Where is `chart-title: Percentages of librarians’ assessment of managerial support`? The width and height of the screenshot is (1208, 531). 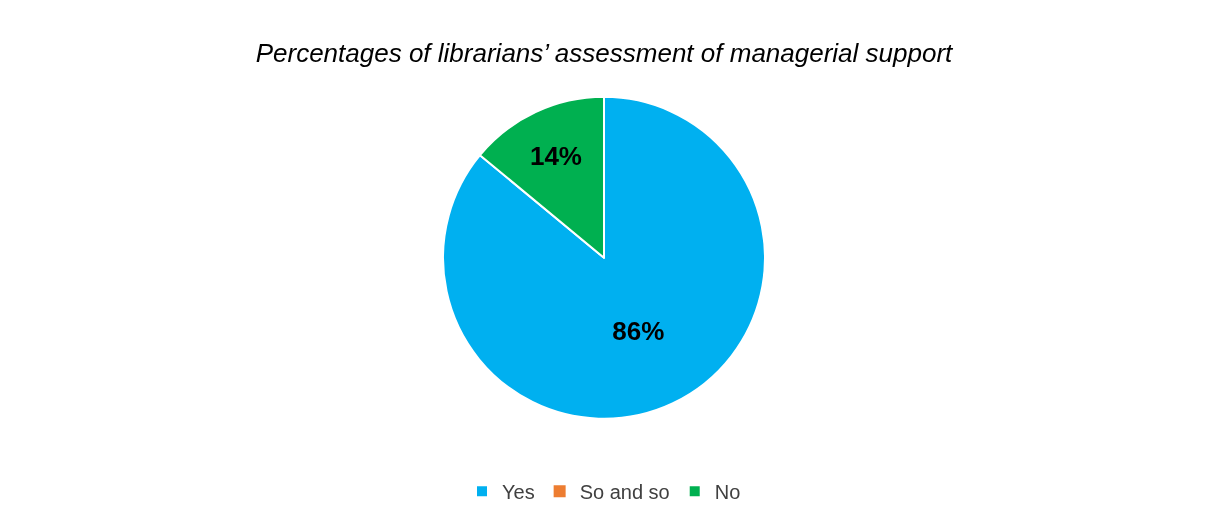
chart-title: Percentages of librarians’ assessment of managerial support is located at coordinates (605, 53).